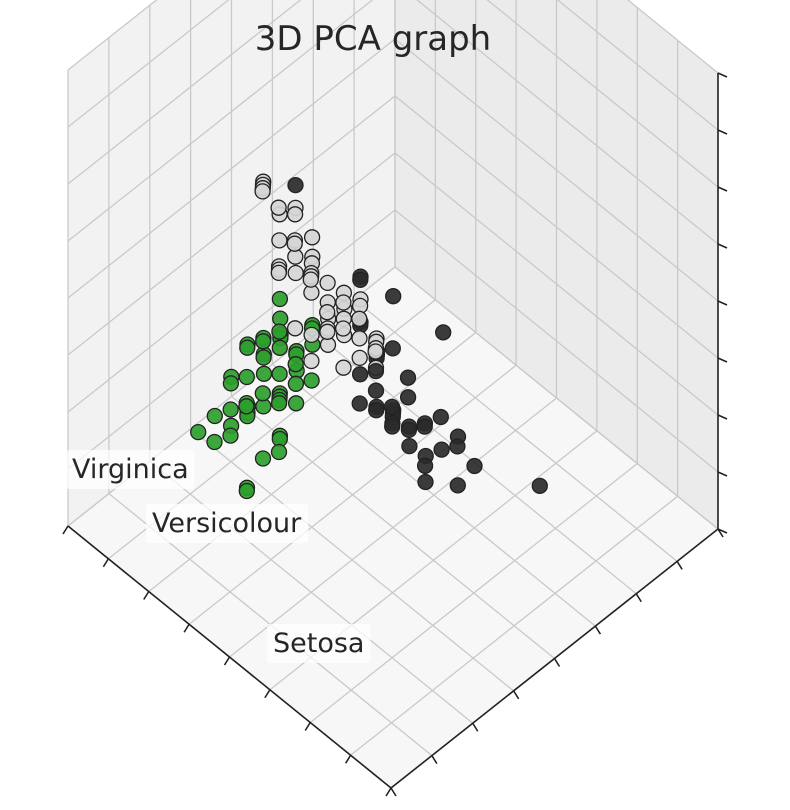 This screenshot has height=810, width=790. Describe the element at coordinates (373, 39) in the screenshot. I see `chart-title: 3D PCA graph` at that location.